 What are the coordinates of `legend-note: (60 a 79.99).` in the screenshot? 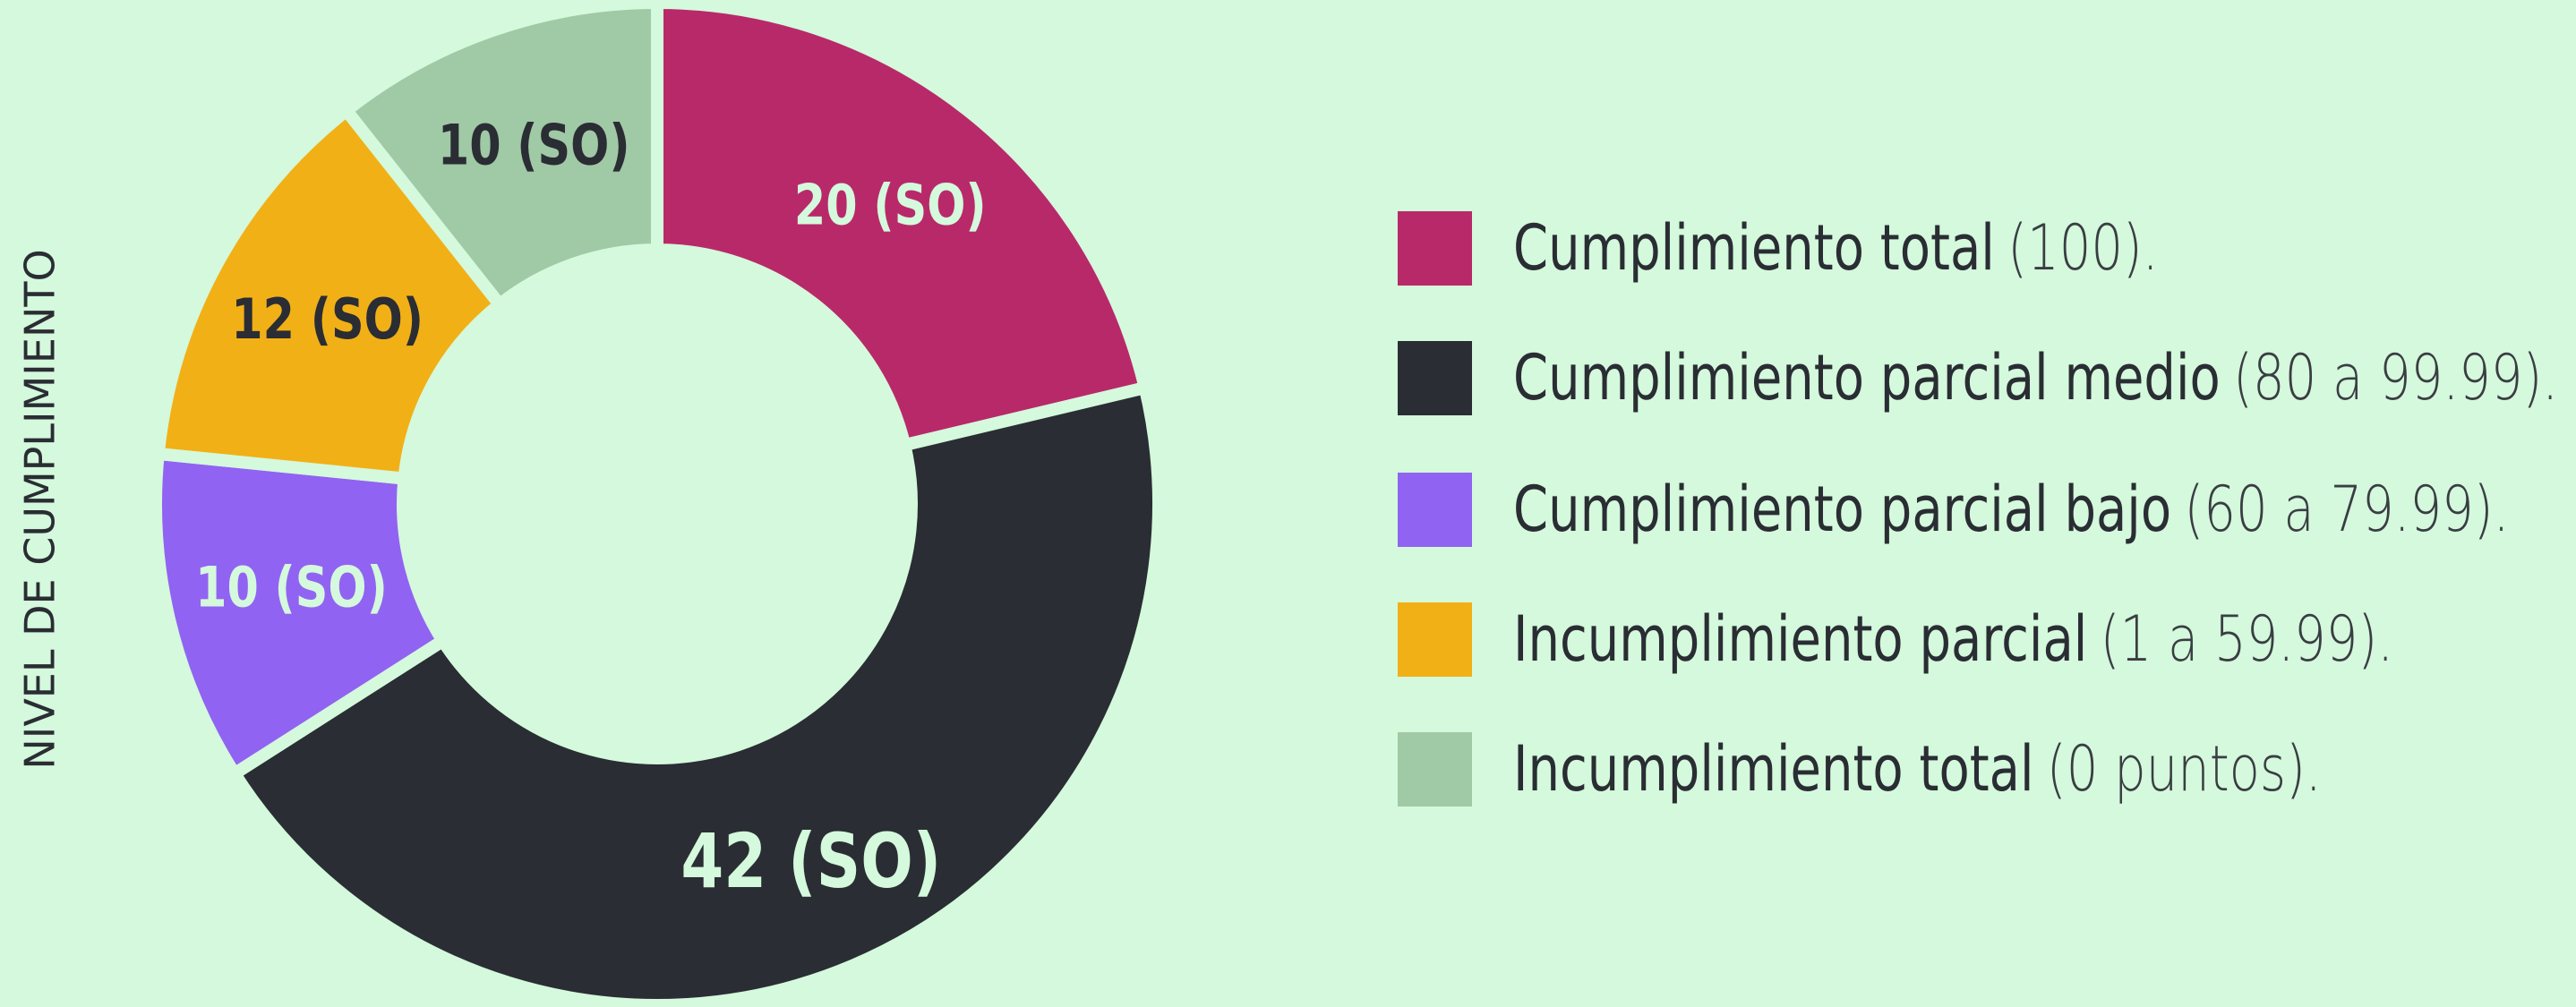 It's located at (2347, 508).